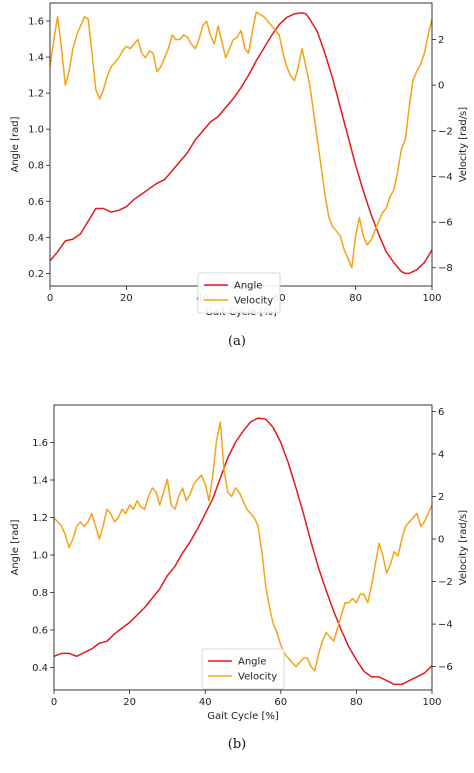 The image size is (474, 773). What do you see at coordinates (237, 341) in the screenshot?
I see `figure-caption: (a)` at bounding box center [237, 341].